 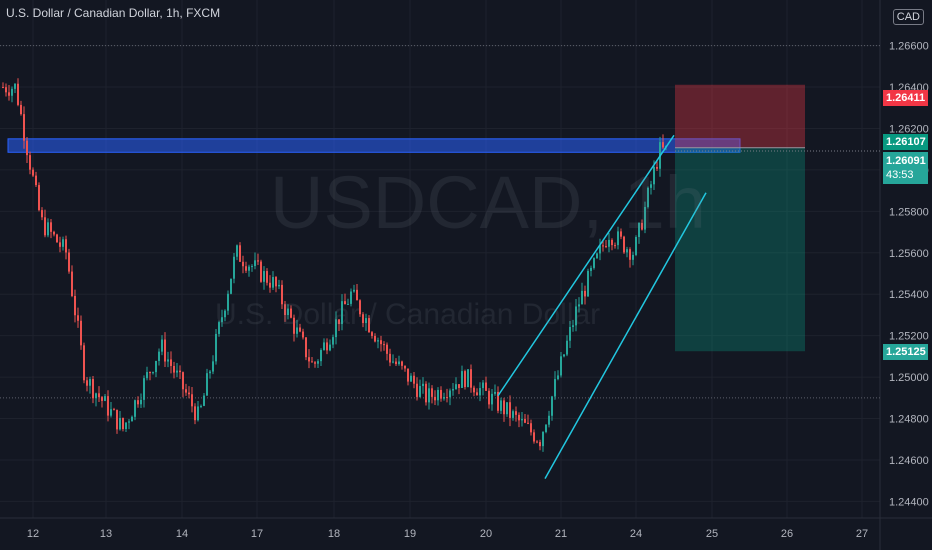 What do you see at coordinates (625, 335) in the screenshot?
I see `channel-lower-line` at bounding box center [625, 335].